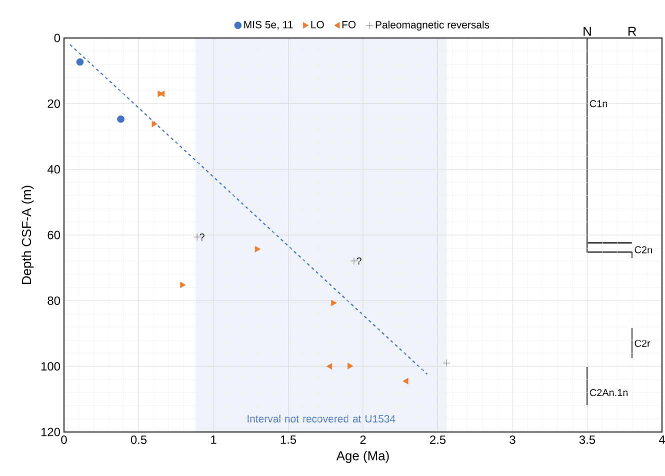 The height and width of the screenshot is (476, 665). I want to click on legend-label: FO, so click(349, 24).